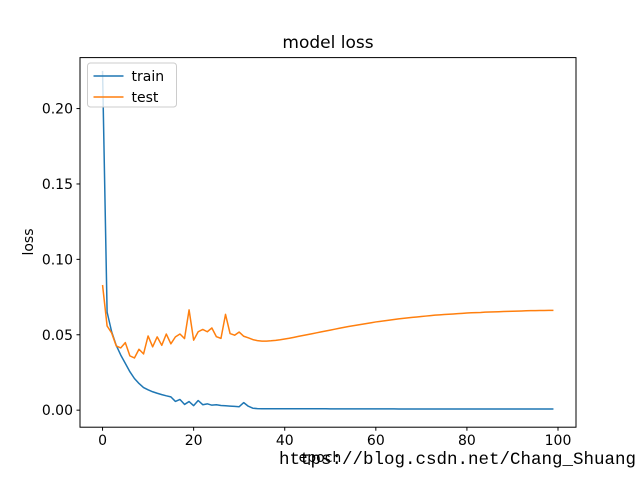  What do you see at coordinates (285, 441) in the screenshot?
I see `x-tick-label: 40` at bounding box center [285, 441].